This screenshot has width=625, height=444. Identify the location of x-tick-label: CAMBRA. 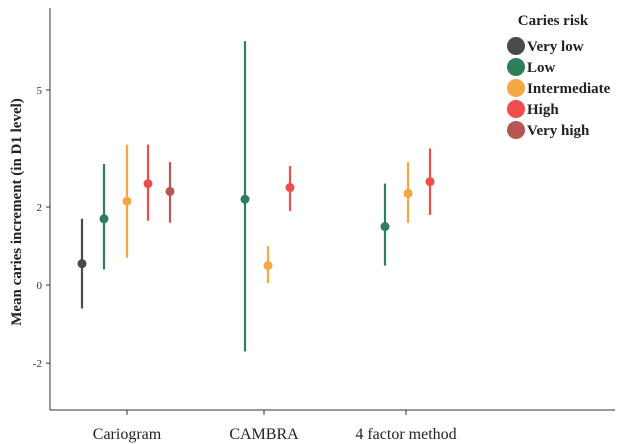
(264, 434).